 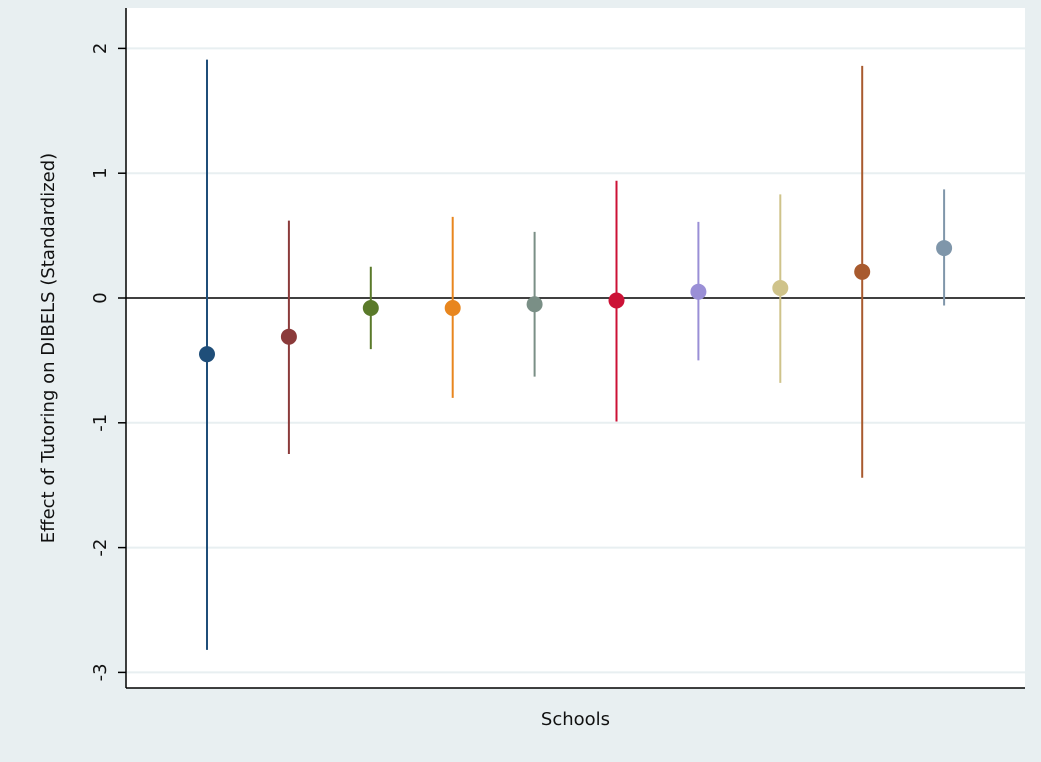 I want to click on y-tick-label: 1, so click(x=100, y=172).